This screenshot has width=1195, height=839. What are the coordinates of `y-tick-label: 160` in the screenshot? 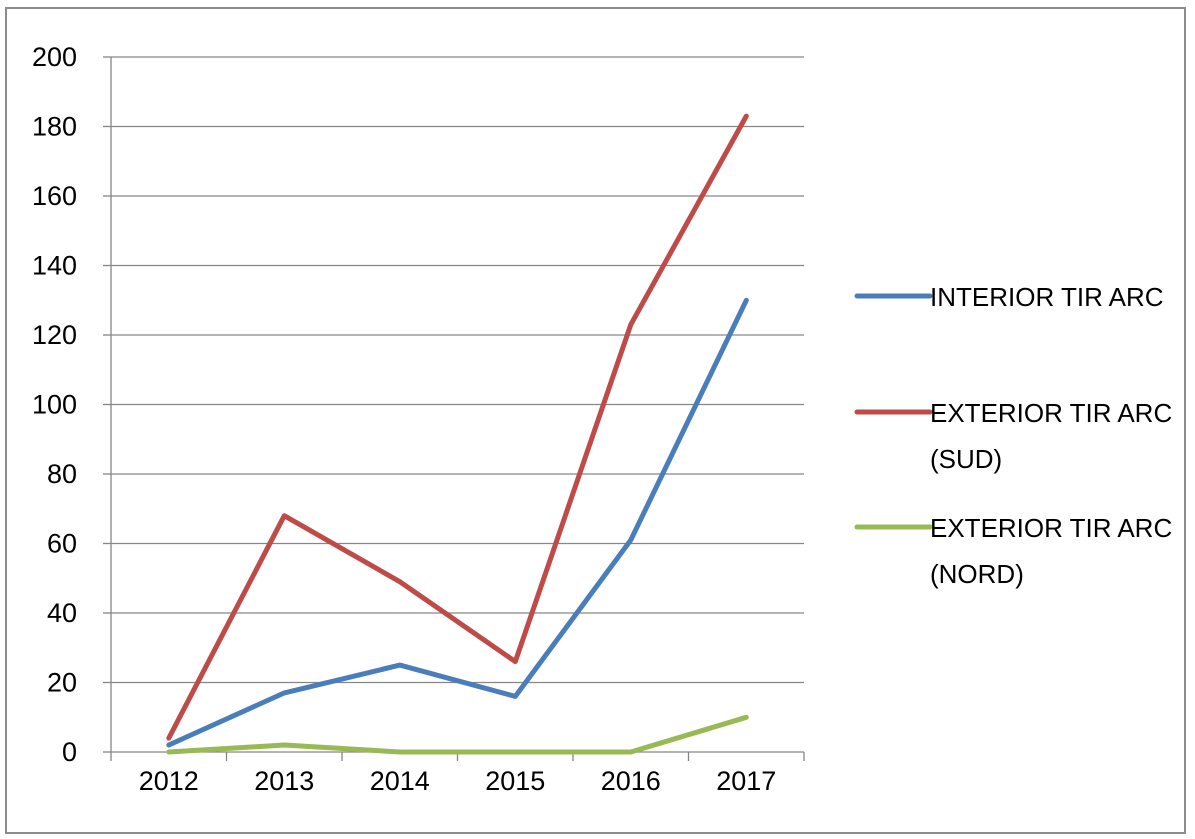 It's located at (54, 196).